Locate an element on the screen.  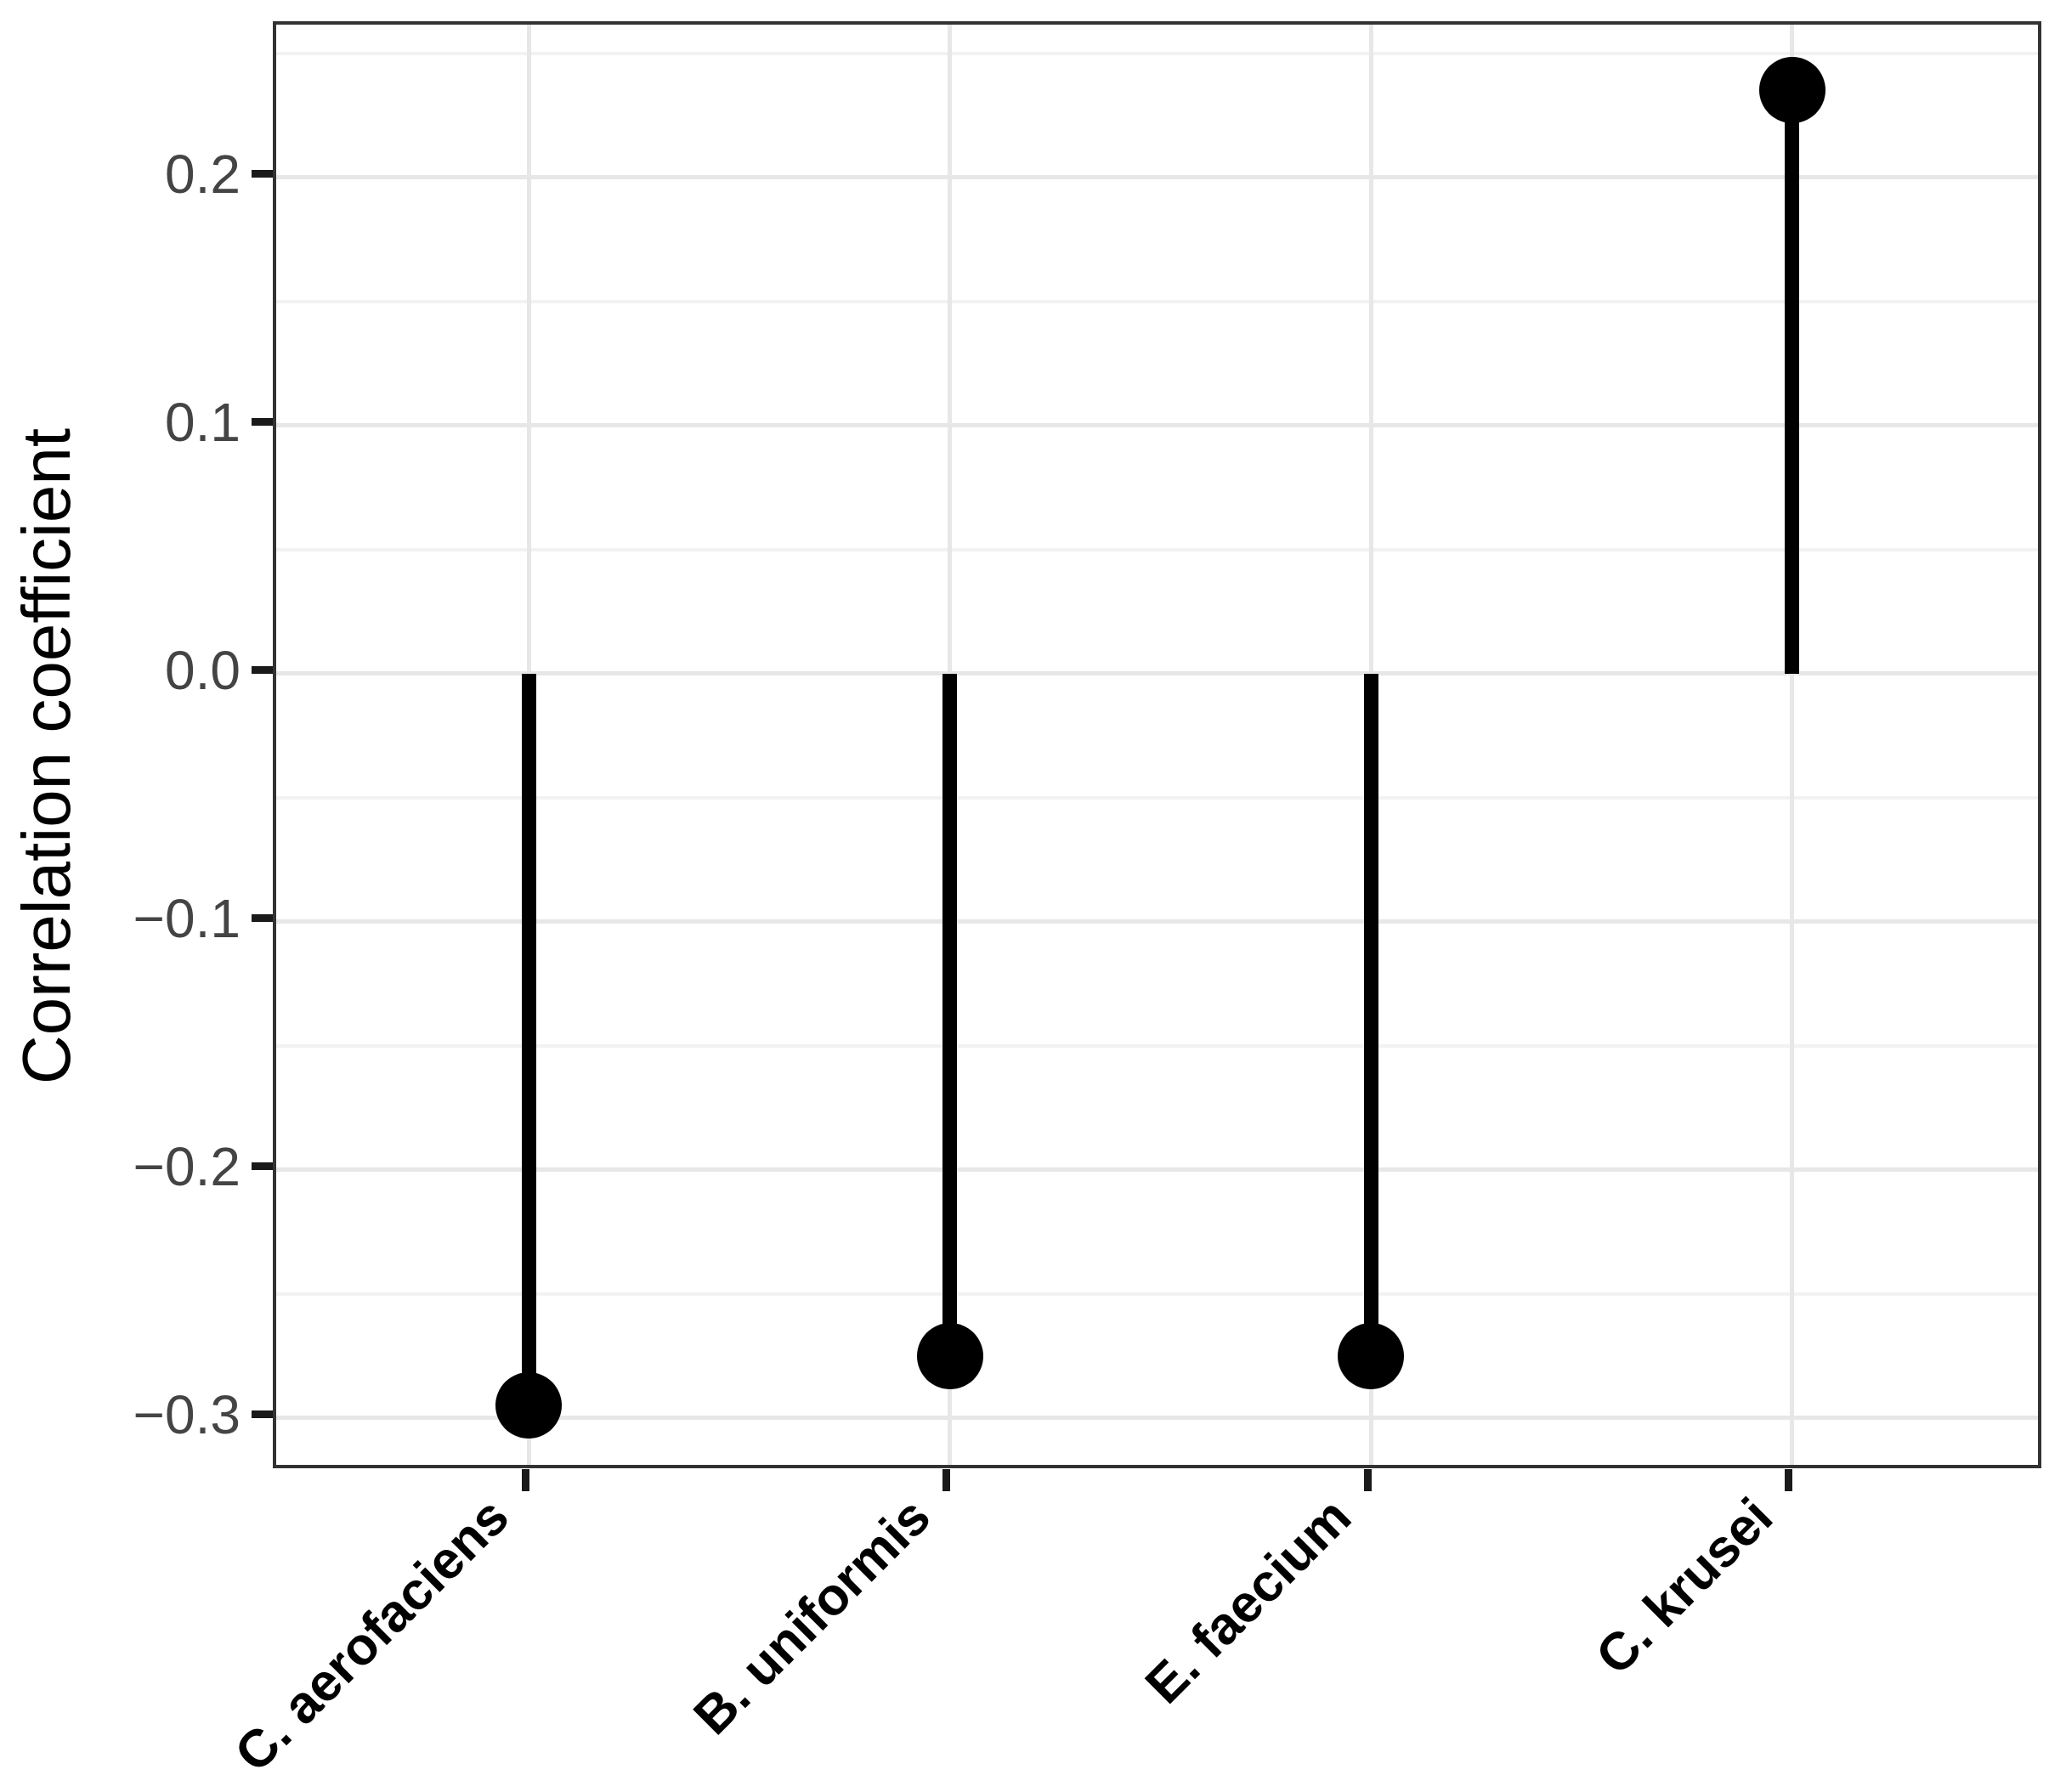
x-axis-category-label: B. uniformis is located at coordinates (812, 1616).